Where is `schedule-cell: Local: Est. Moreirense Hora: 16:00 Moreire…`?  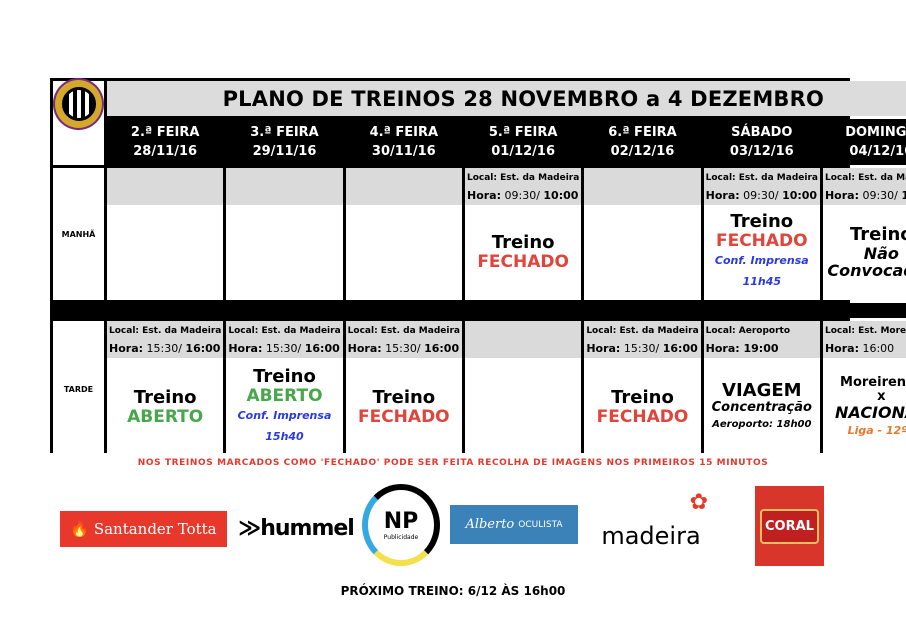 schedule-cell: Local: Est. Moreirense Hora: 16:00 Moreire… is located at coordinates (864, 389).